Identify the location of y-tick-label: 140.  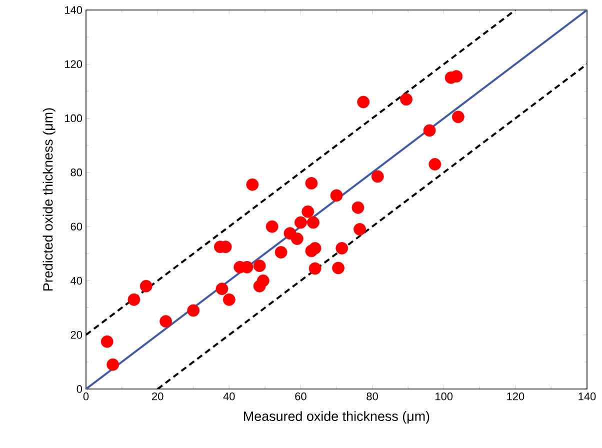
(73, 10).